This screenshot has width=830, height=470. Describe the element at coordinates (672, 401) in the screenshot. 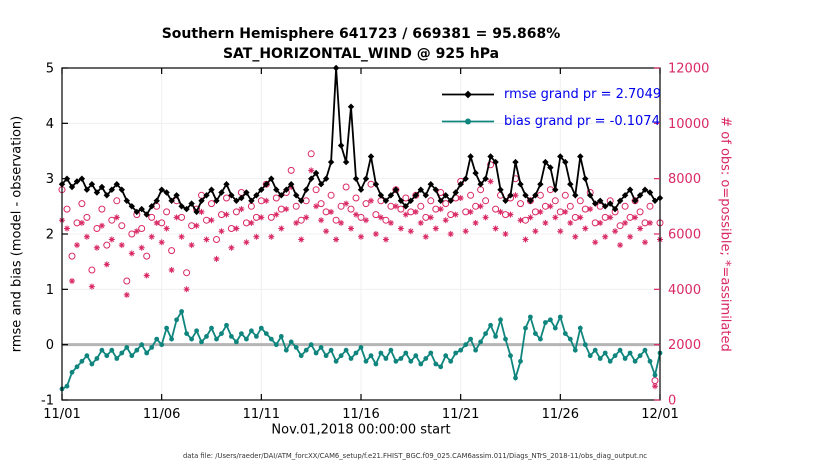

I see `y-tick-label-right: 0` at that location.